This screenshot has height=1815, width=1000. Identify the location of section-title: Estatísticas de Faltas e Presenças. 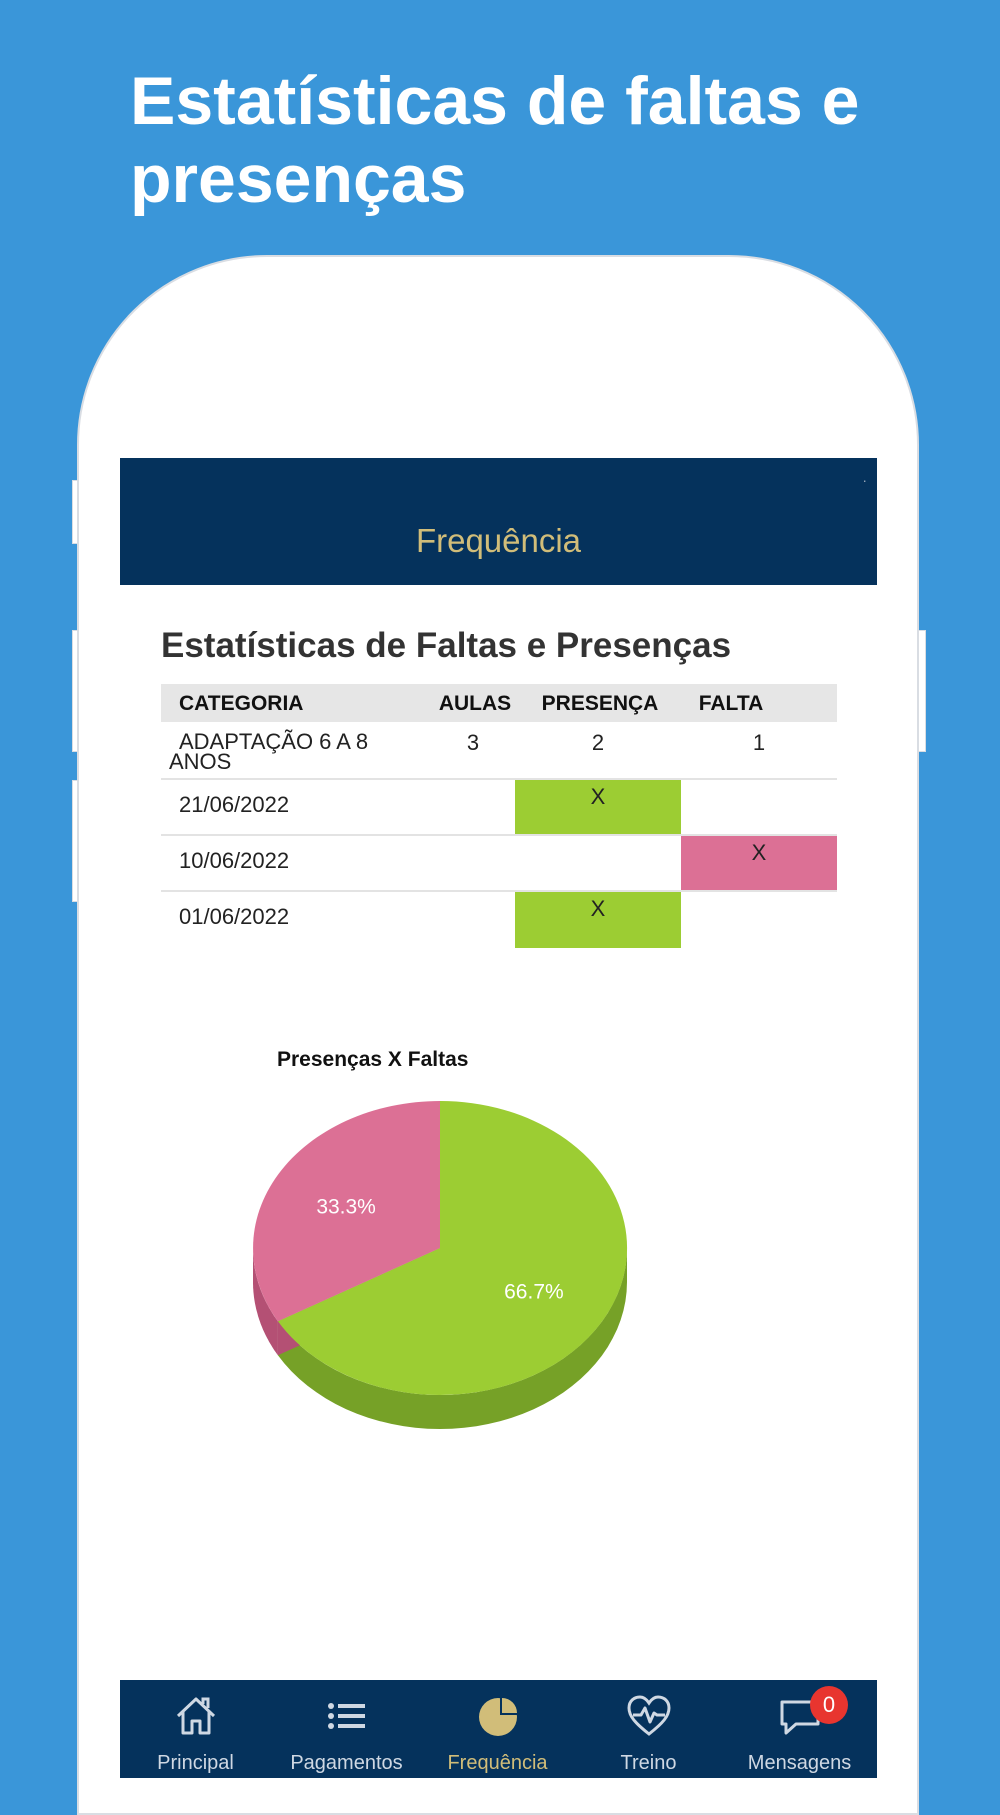
(446, 646).